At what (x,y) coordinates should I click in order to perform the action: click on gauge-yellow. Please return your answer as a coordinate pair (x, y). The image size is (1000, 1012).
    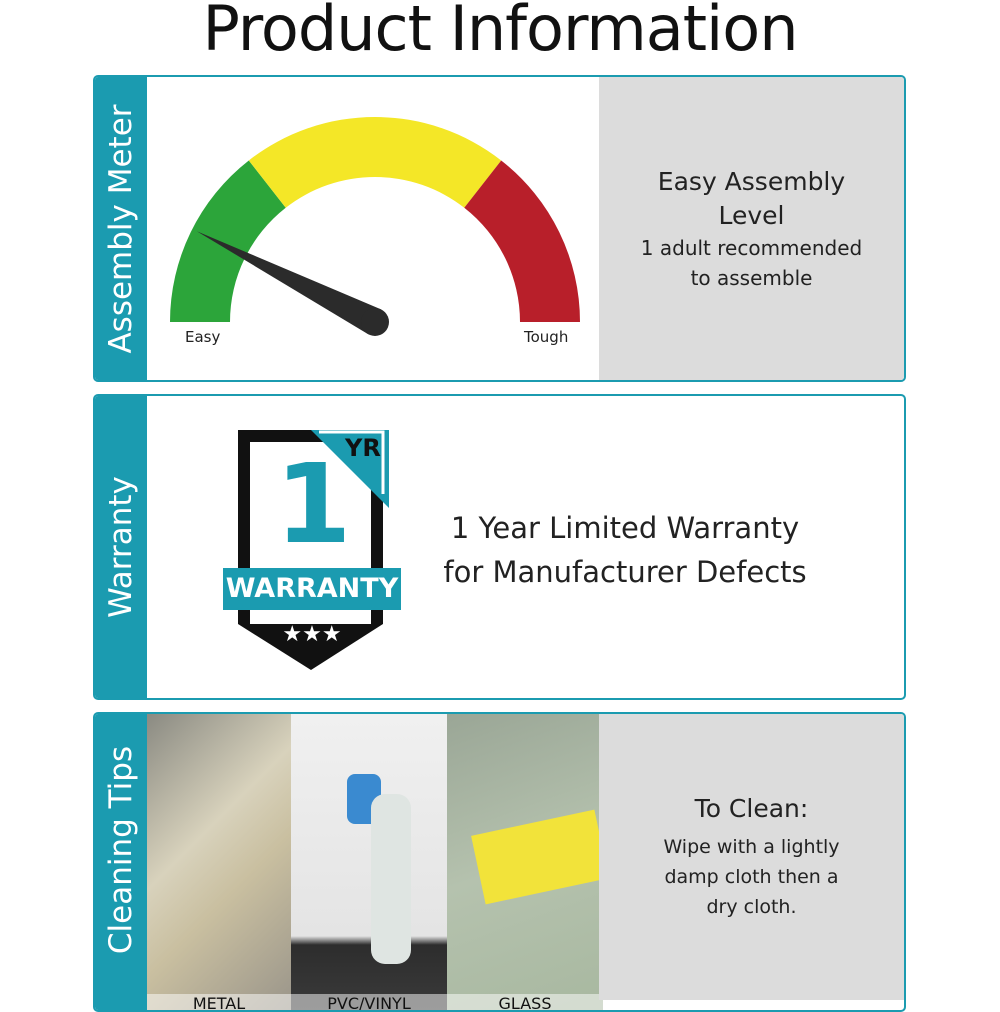
    Looking at the image, I should click on (375, 162).